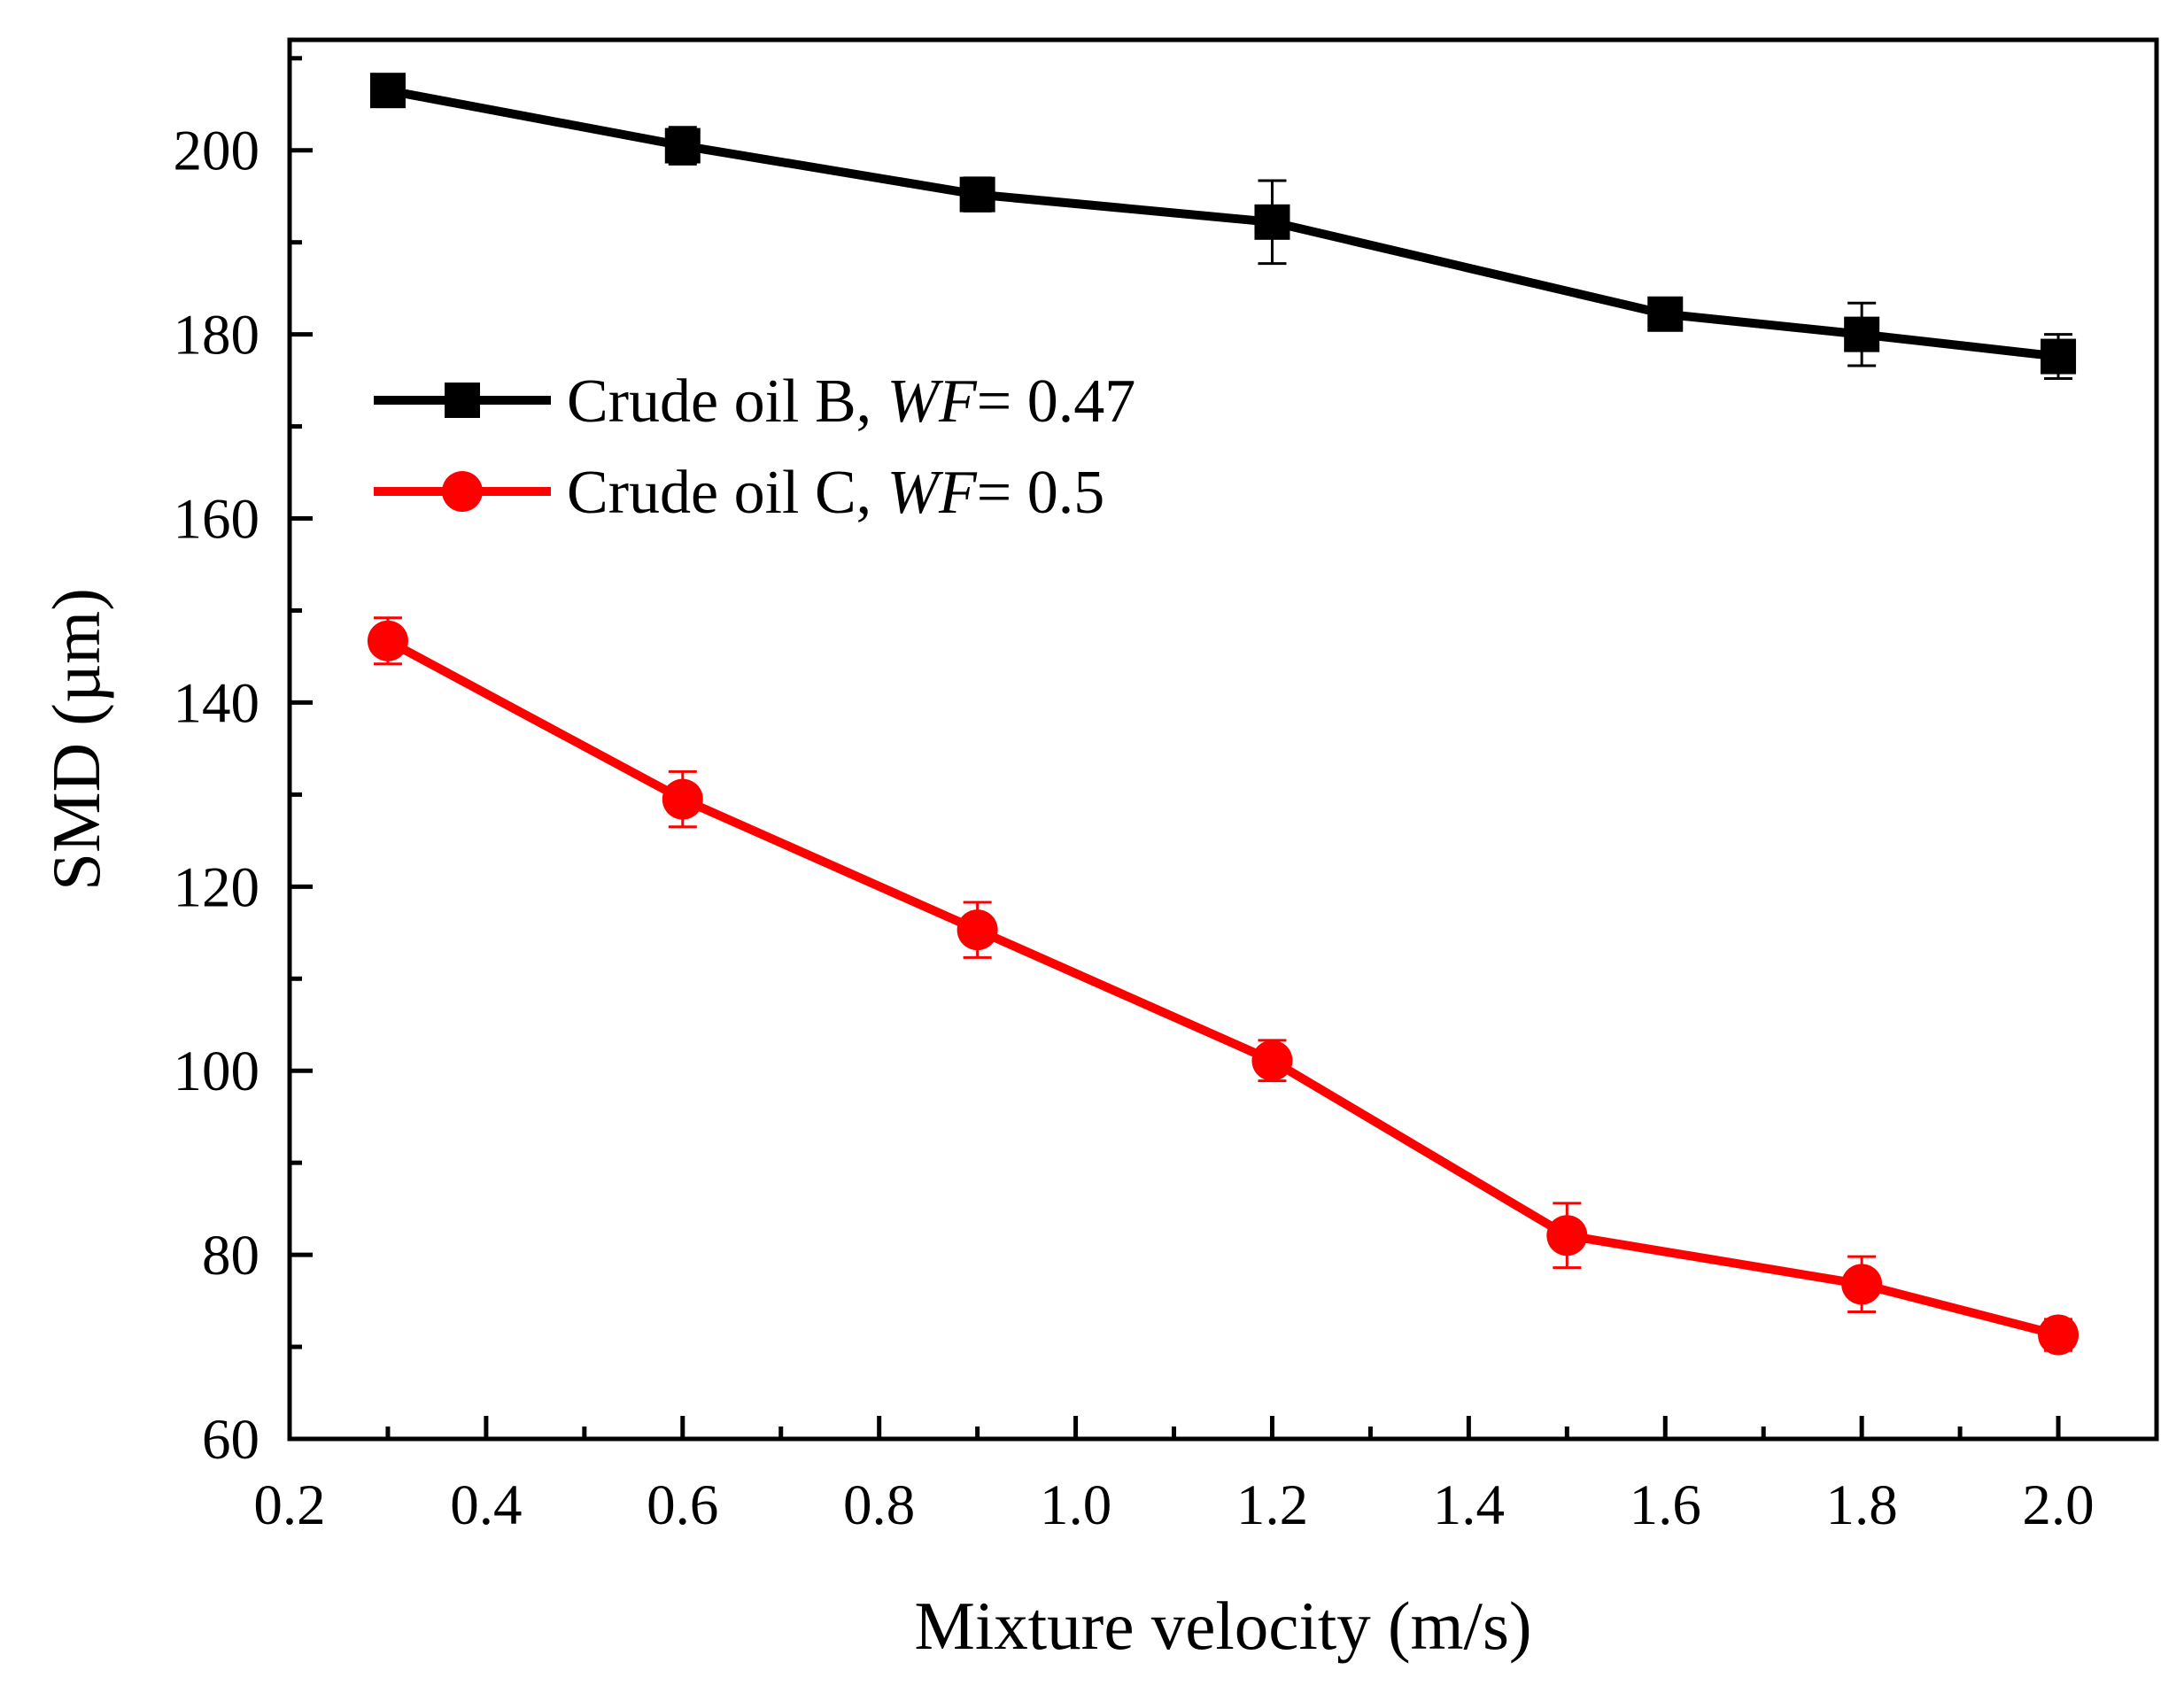 Image resolution: width=2184 pixels, height=1701 pixels. I want to click on x-tick-label: 1.6, so click(1665, 1505).